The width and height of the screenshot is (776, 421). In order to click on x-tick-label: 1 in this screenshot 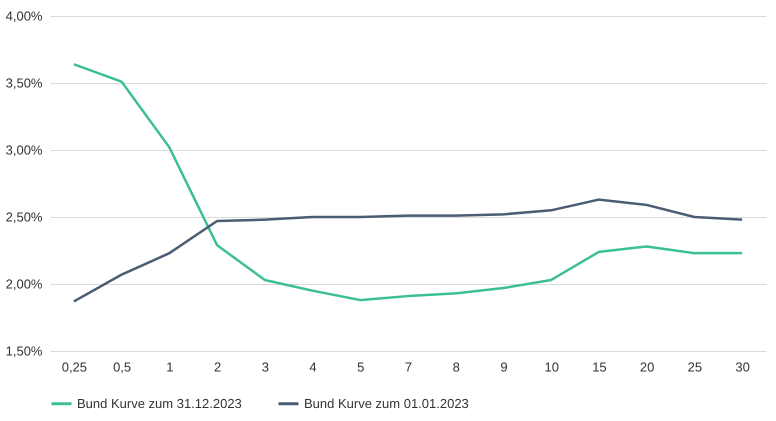, I will do `click(170, 367)`.